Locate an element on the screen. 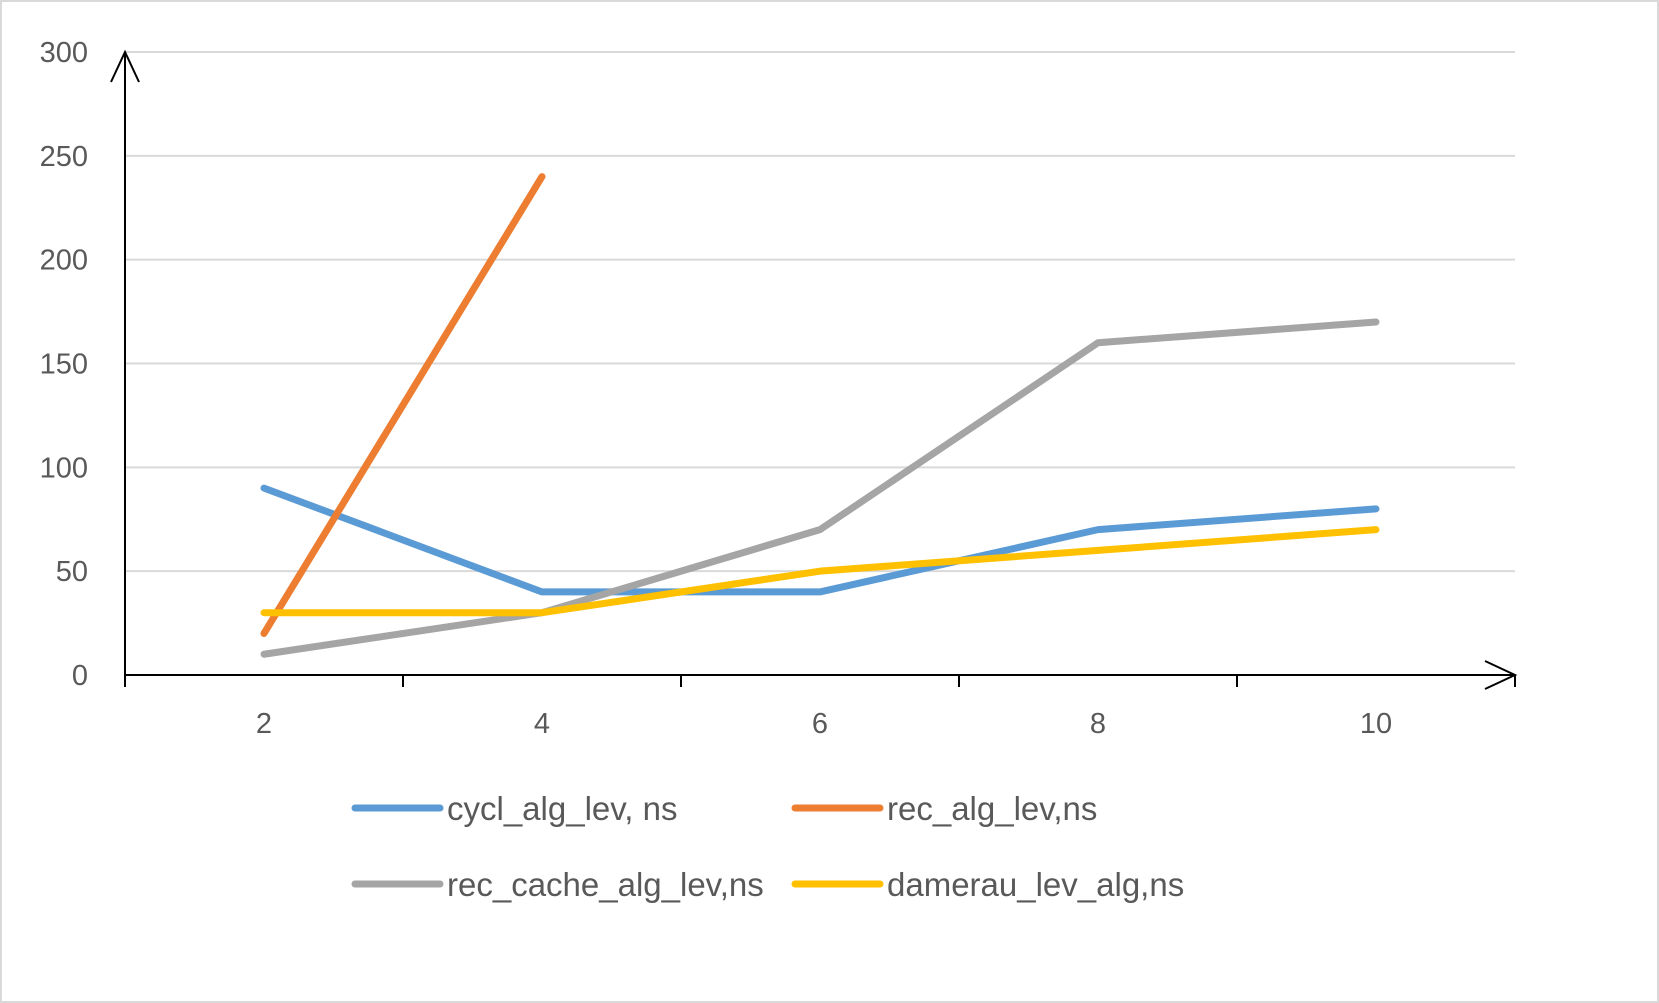 The height and width of the screenshot is (1003, 1659). legend-item: rec_alg_lev,ns is located at coordinates (944, 808).